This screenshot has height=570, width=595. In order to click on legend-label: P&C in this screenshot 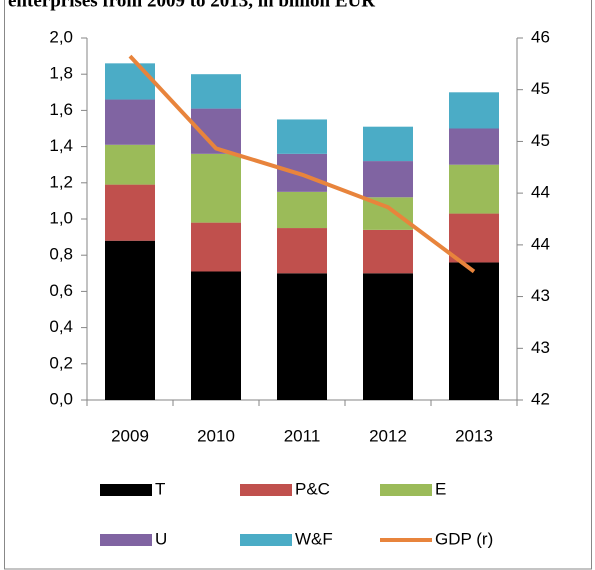, I will do `click(312, 488)`.